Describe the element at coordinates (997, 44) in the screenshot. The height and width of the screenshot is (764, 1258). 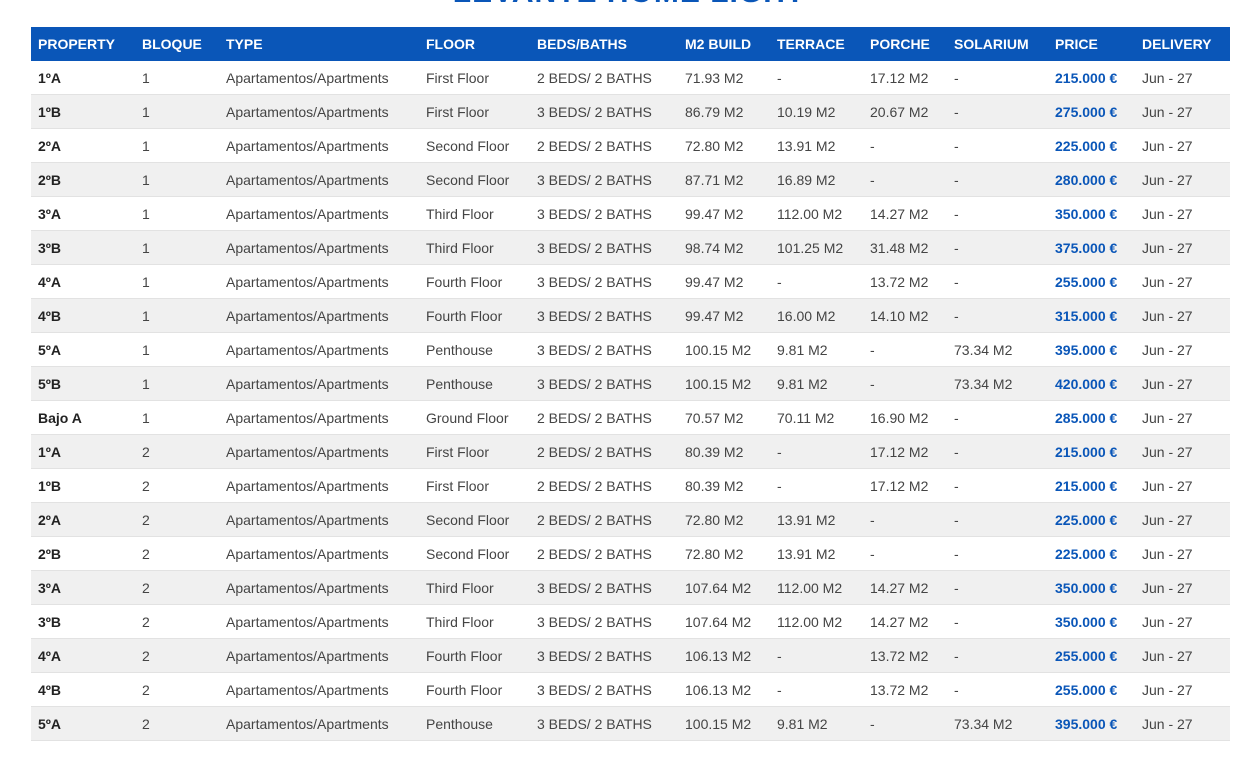
I see `column-header: SOLARIUM` at that location.